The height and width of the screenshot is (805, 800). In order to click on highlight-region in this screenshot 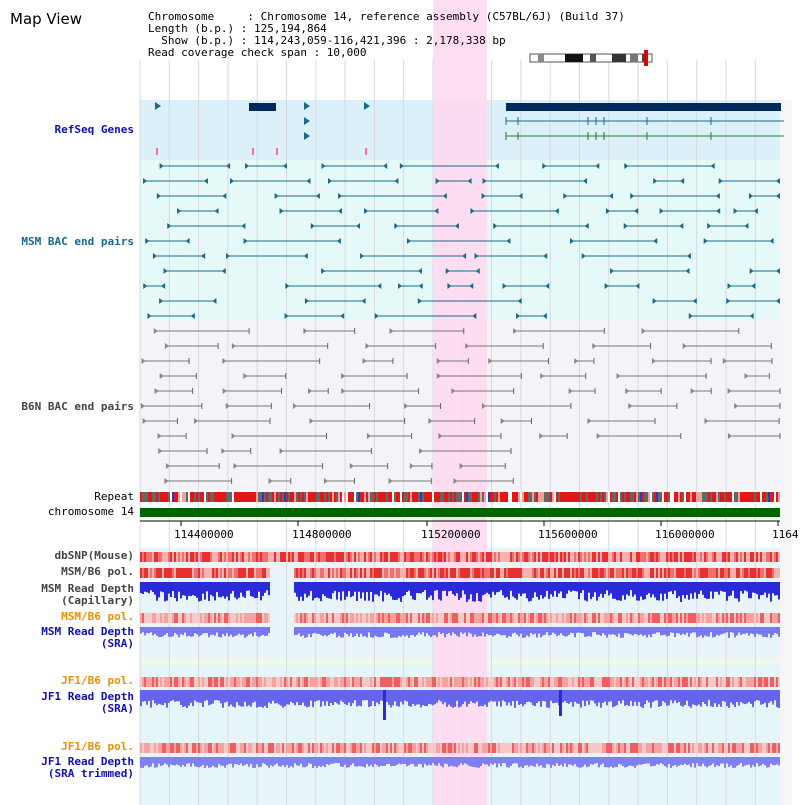, I will do `click(460, 402)`.